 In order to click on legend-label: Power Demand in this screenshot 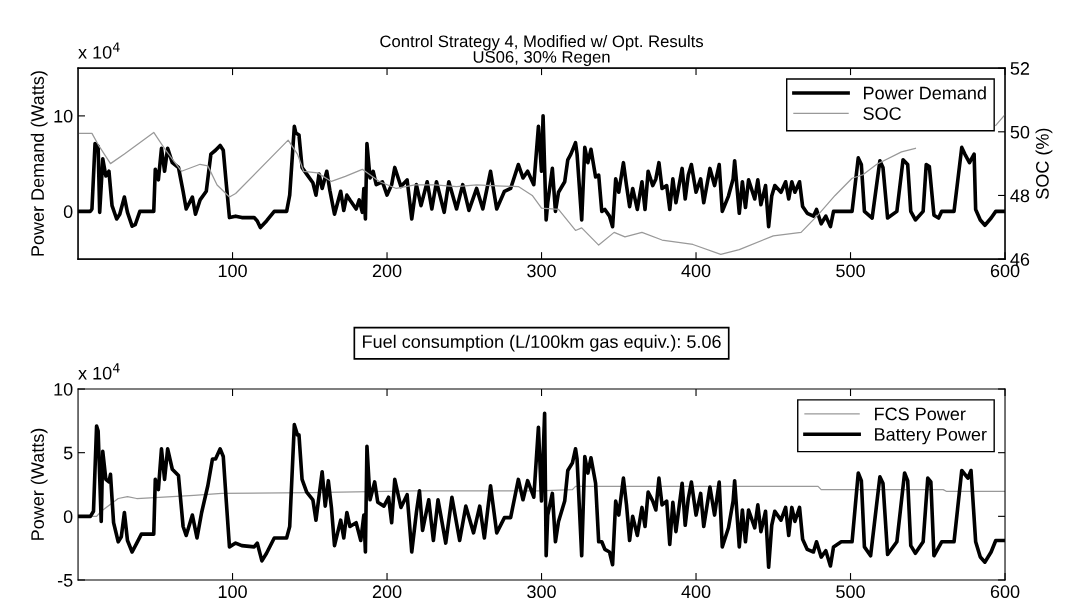, I will do `click(925, 93)`.